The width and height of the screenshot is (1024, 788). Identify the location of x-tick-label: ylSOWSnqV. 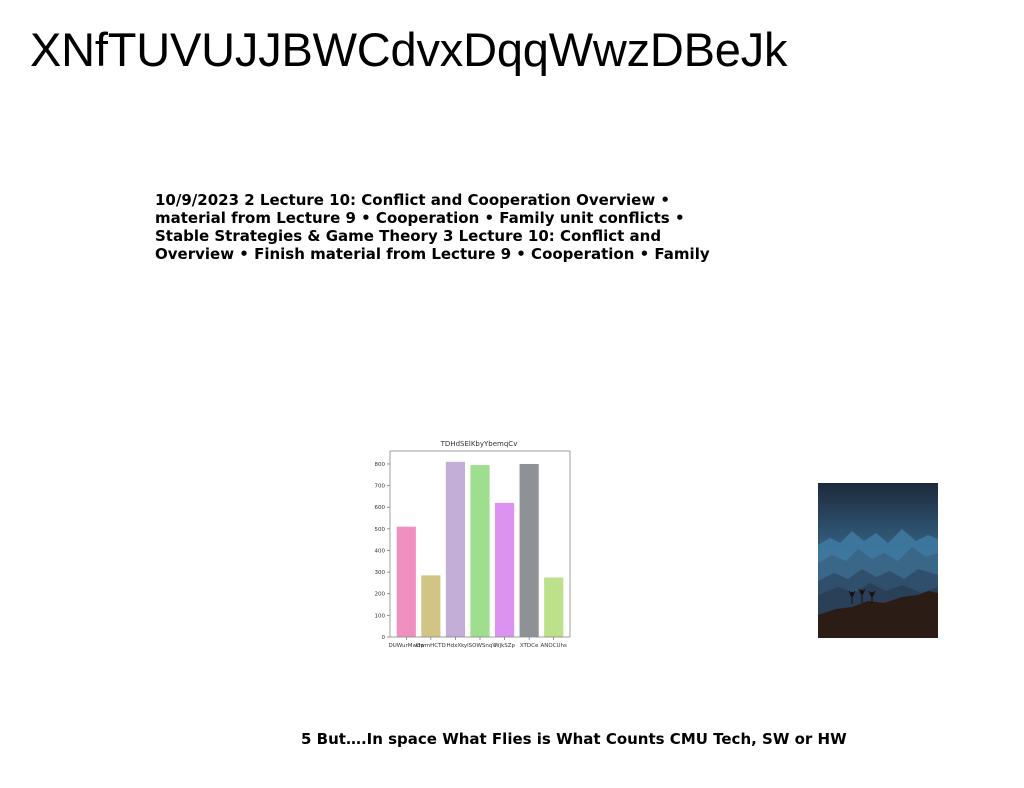
(480, 646).